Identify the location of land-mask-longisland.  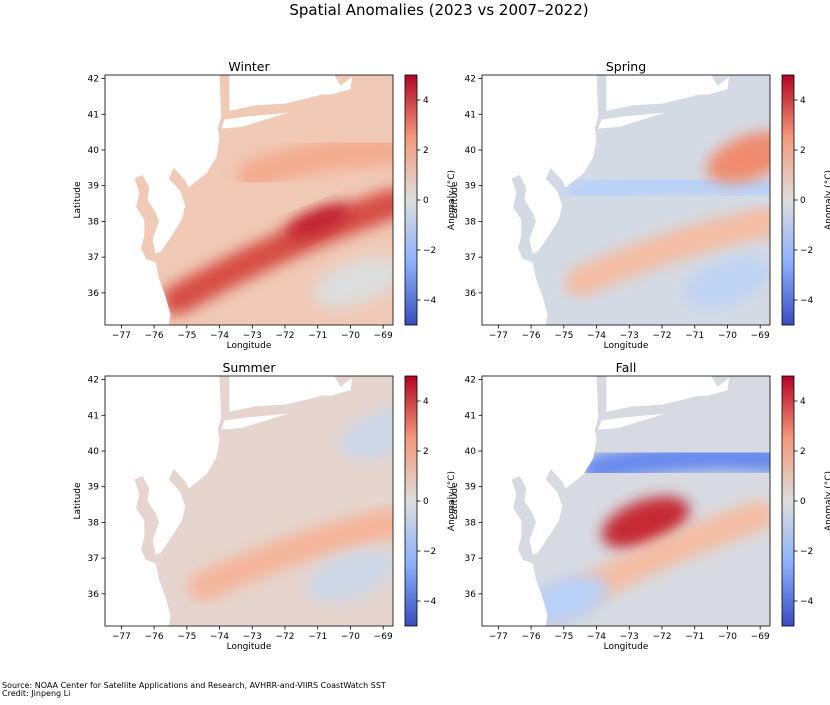
(632, 120).